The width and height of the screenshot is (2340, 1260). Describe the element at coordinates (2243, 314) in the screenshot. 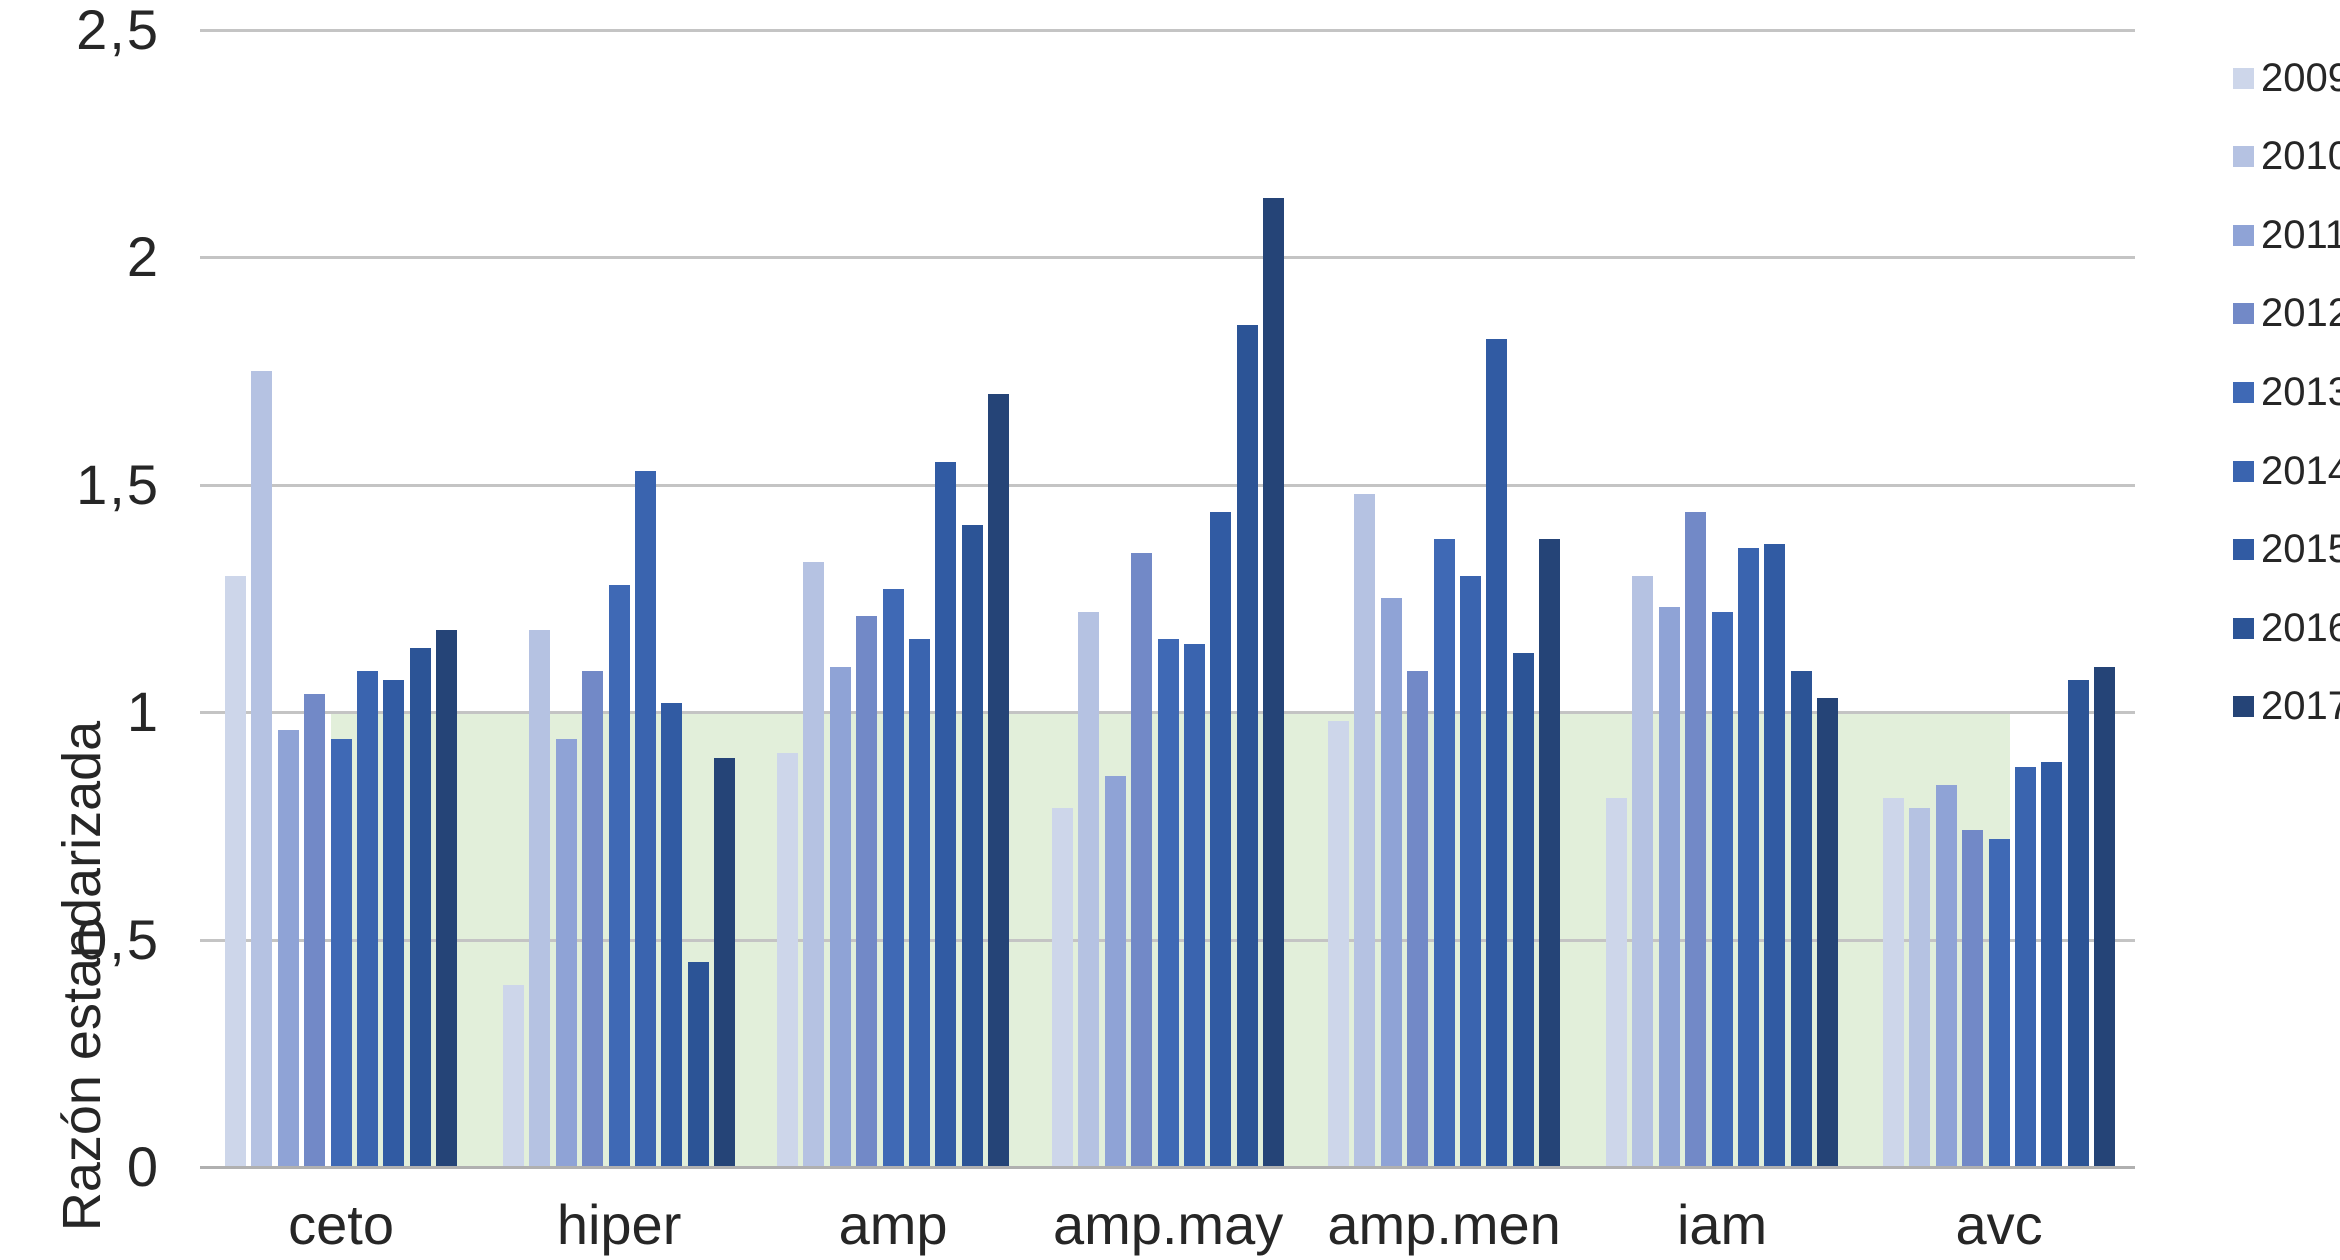

I see `legend-swatch-2012` at that location.